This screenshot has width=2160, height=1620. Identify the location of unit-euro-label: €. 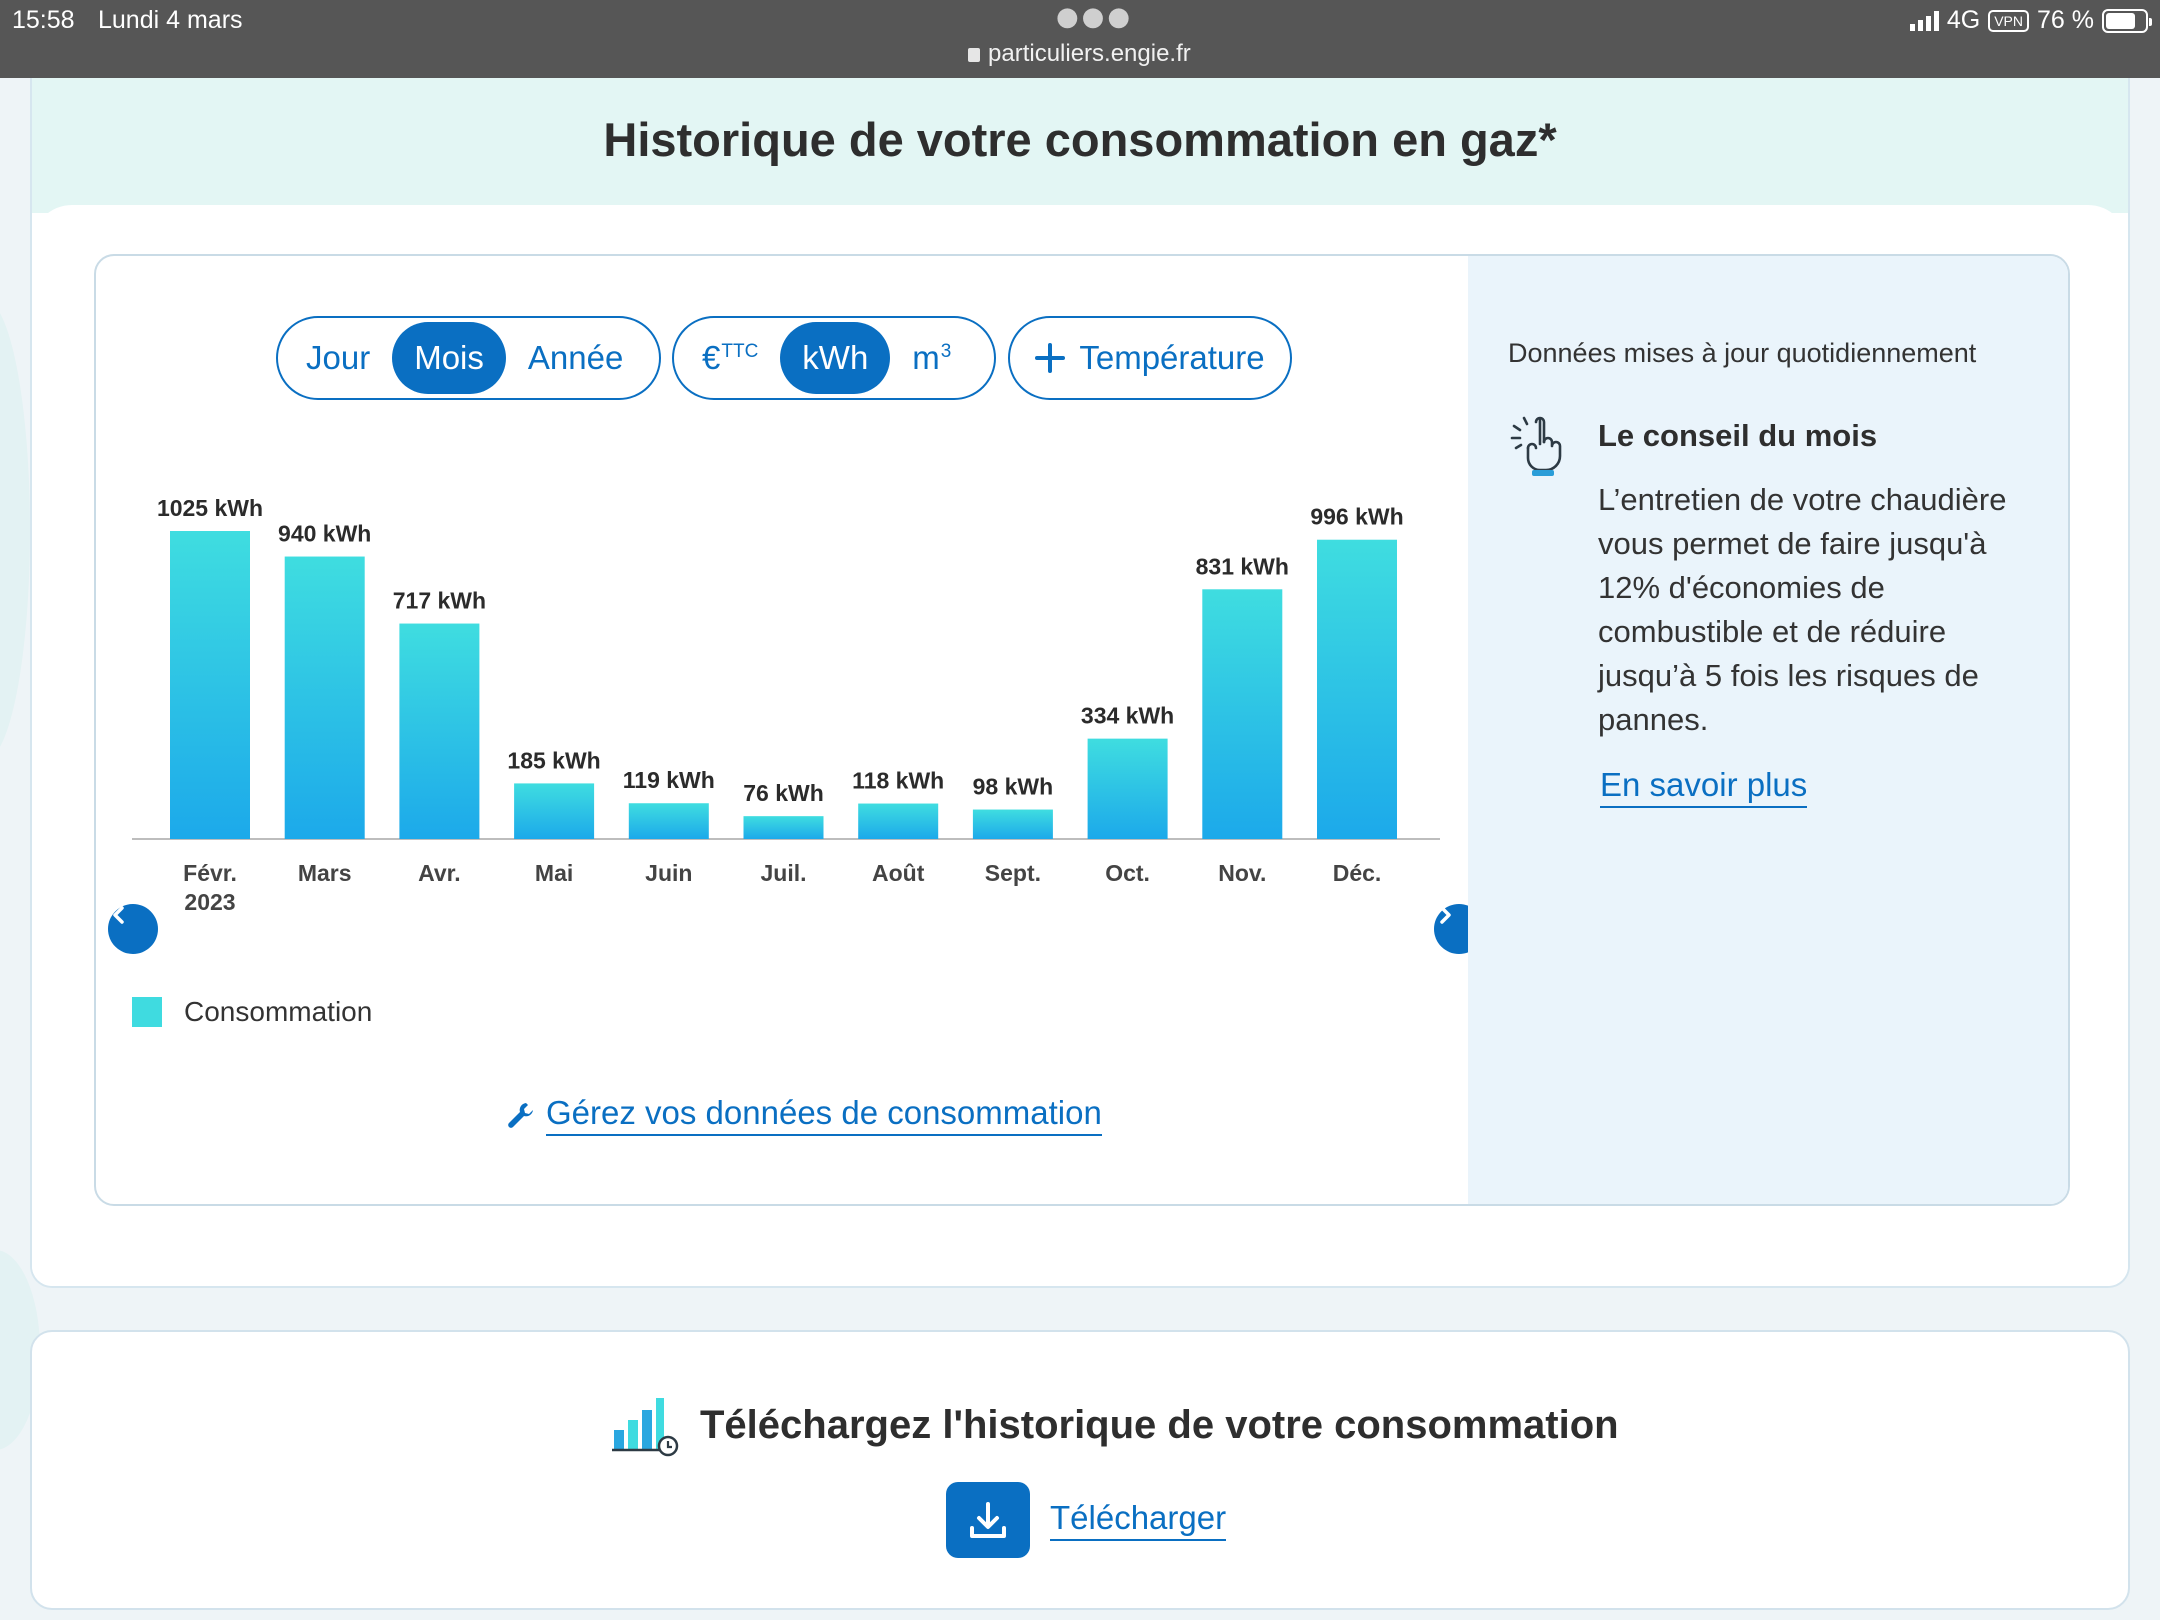
(711, 357).